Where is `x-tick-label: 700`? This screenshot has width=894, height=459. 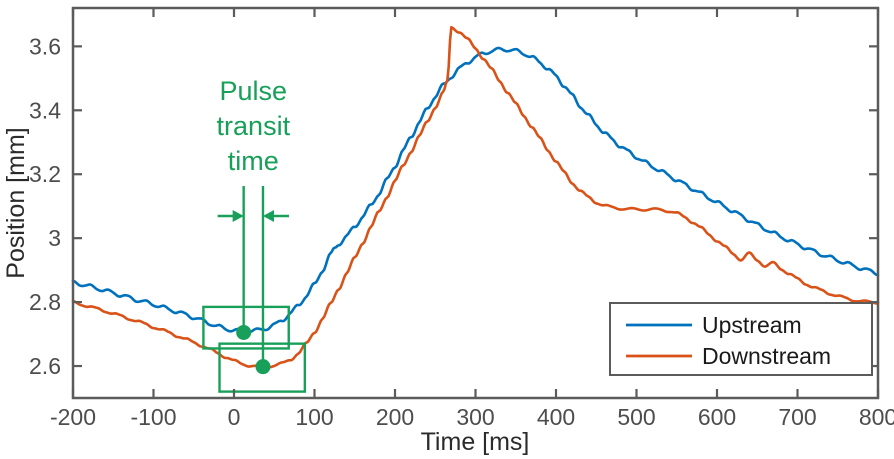 x-tick-label: 700 is located at coordinates (797, 417).